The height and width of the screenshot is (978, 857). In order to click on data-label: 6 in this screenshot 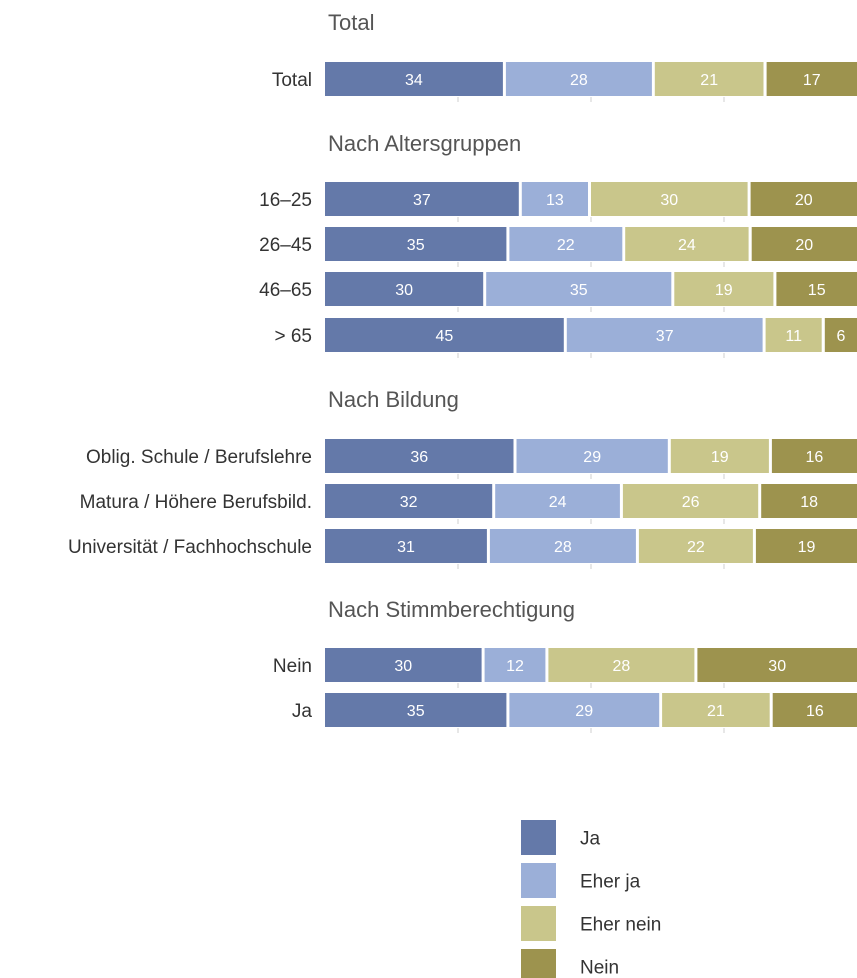, I will do `click(840, 336)`.